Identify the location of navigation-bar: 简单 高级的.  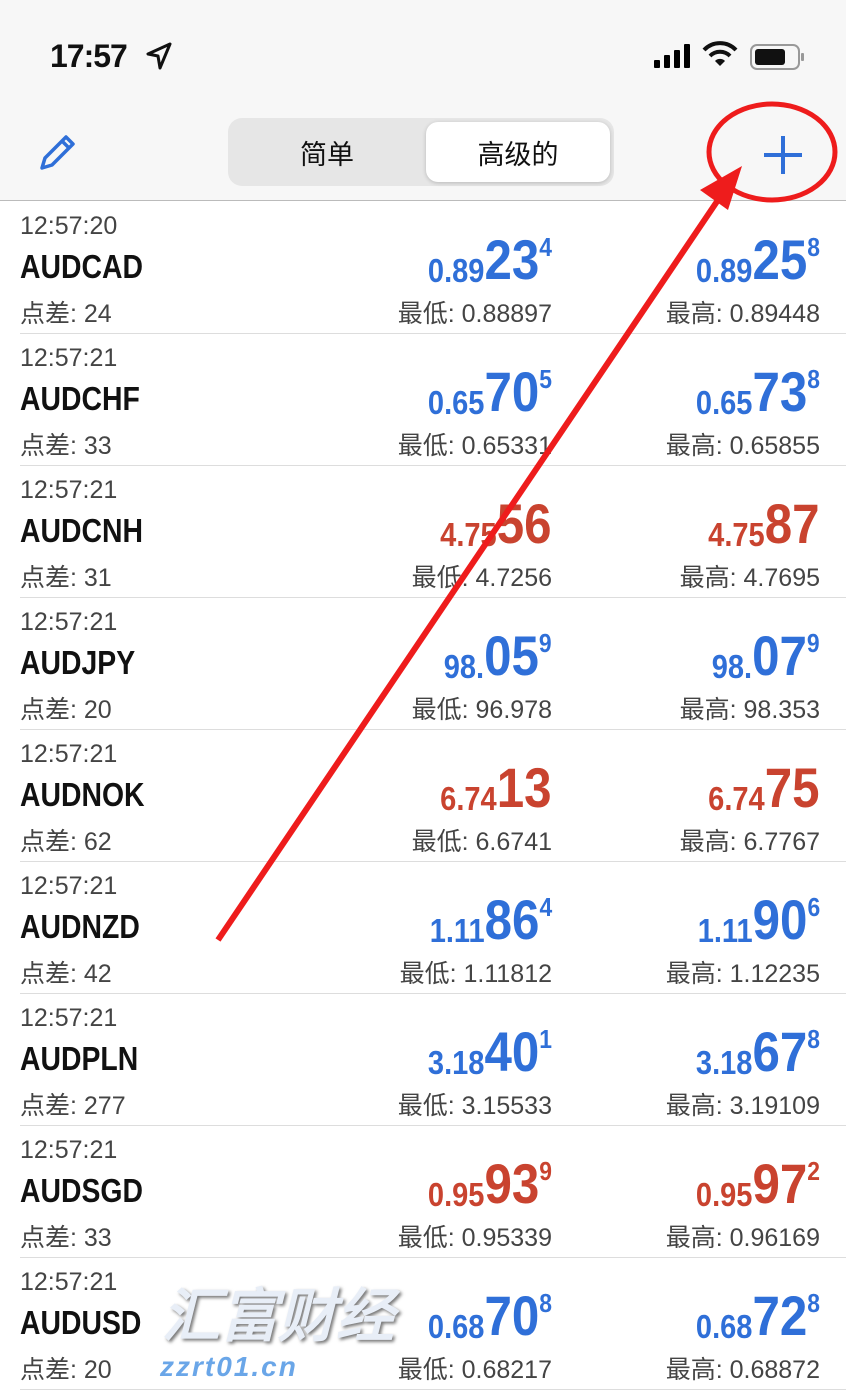
(423, 150).